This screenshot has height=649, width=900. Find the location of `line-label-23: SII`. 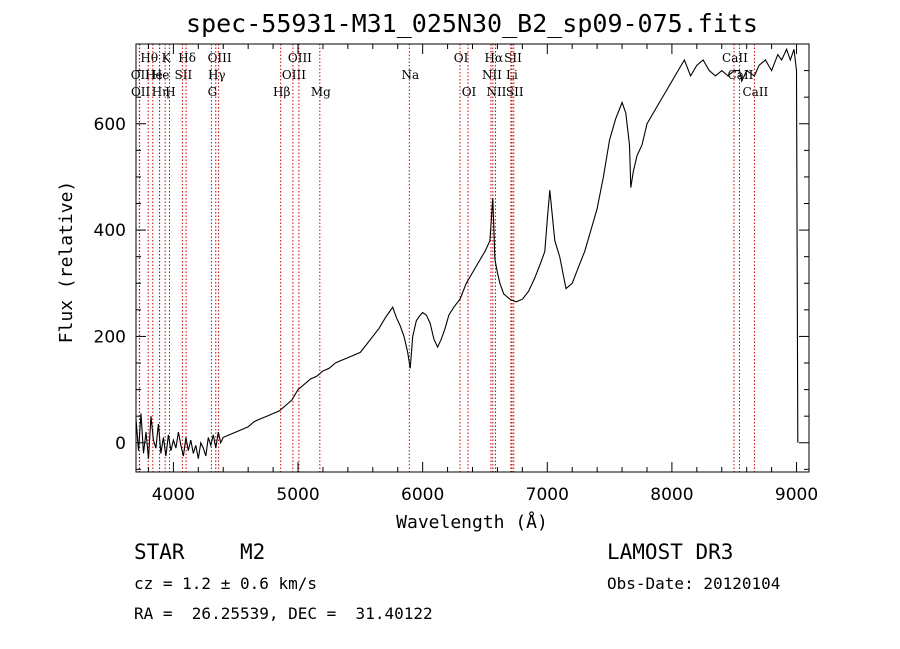

line-label-23: SII is located at coordinates (513, 58).